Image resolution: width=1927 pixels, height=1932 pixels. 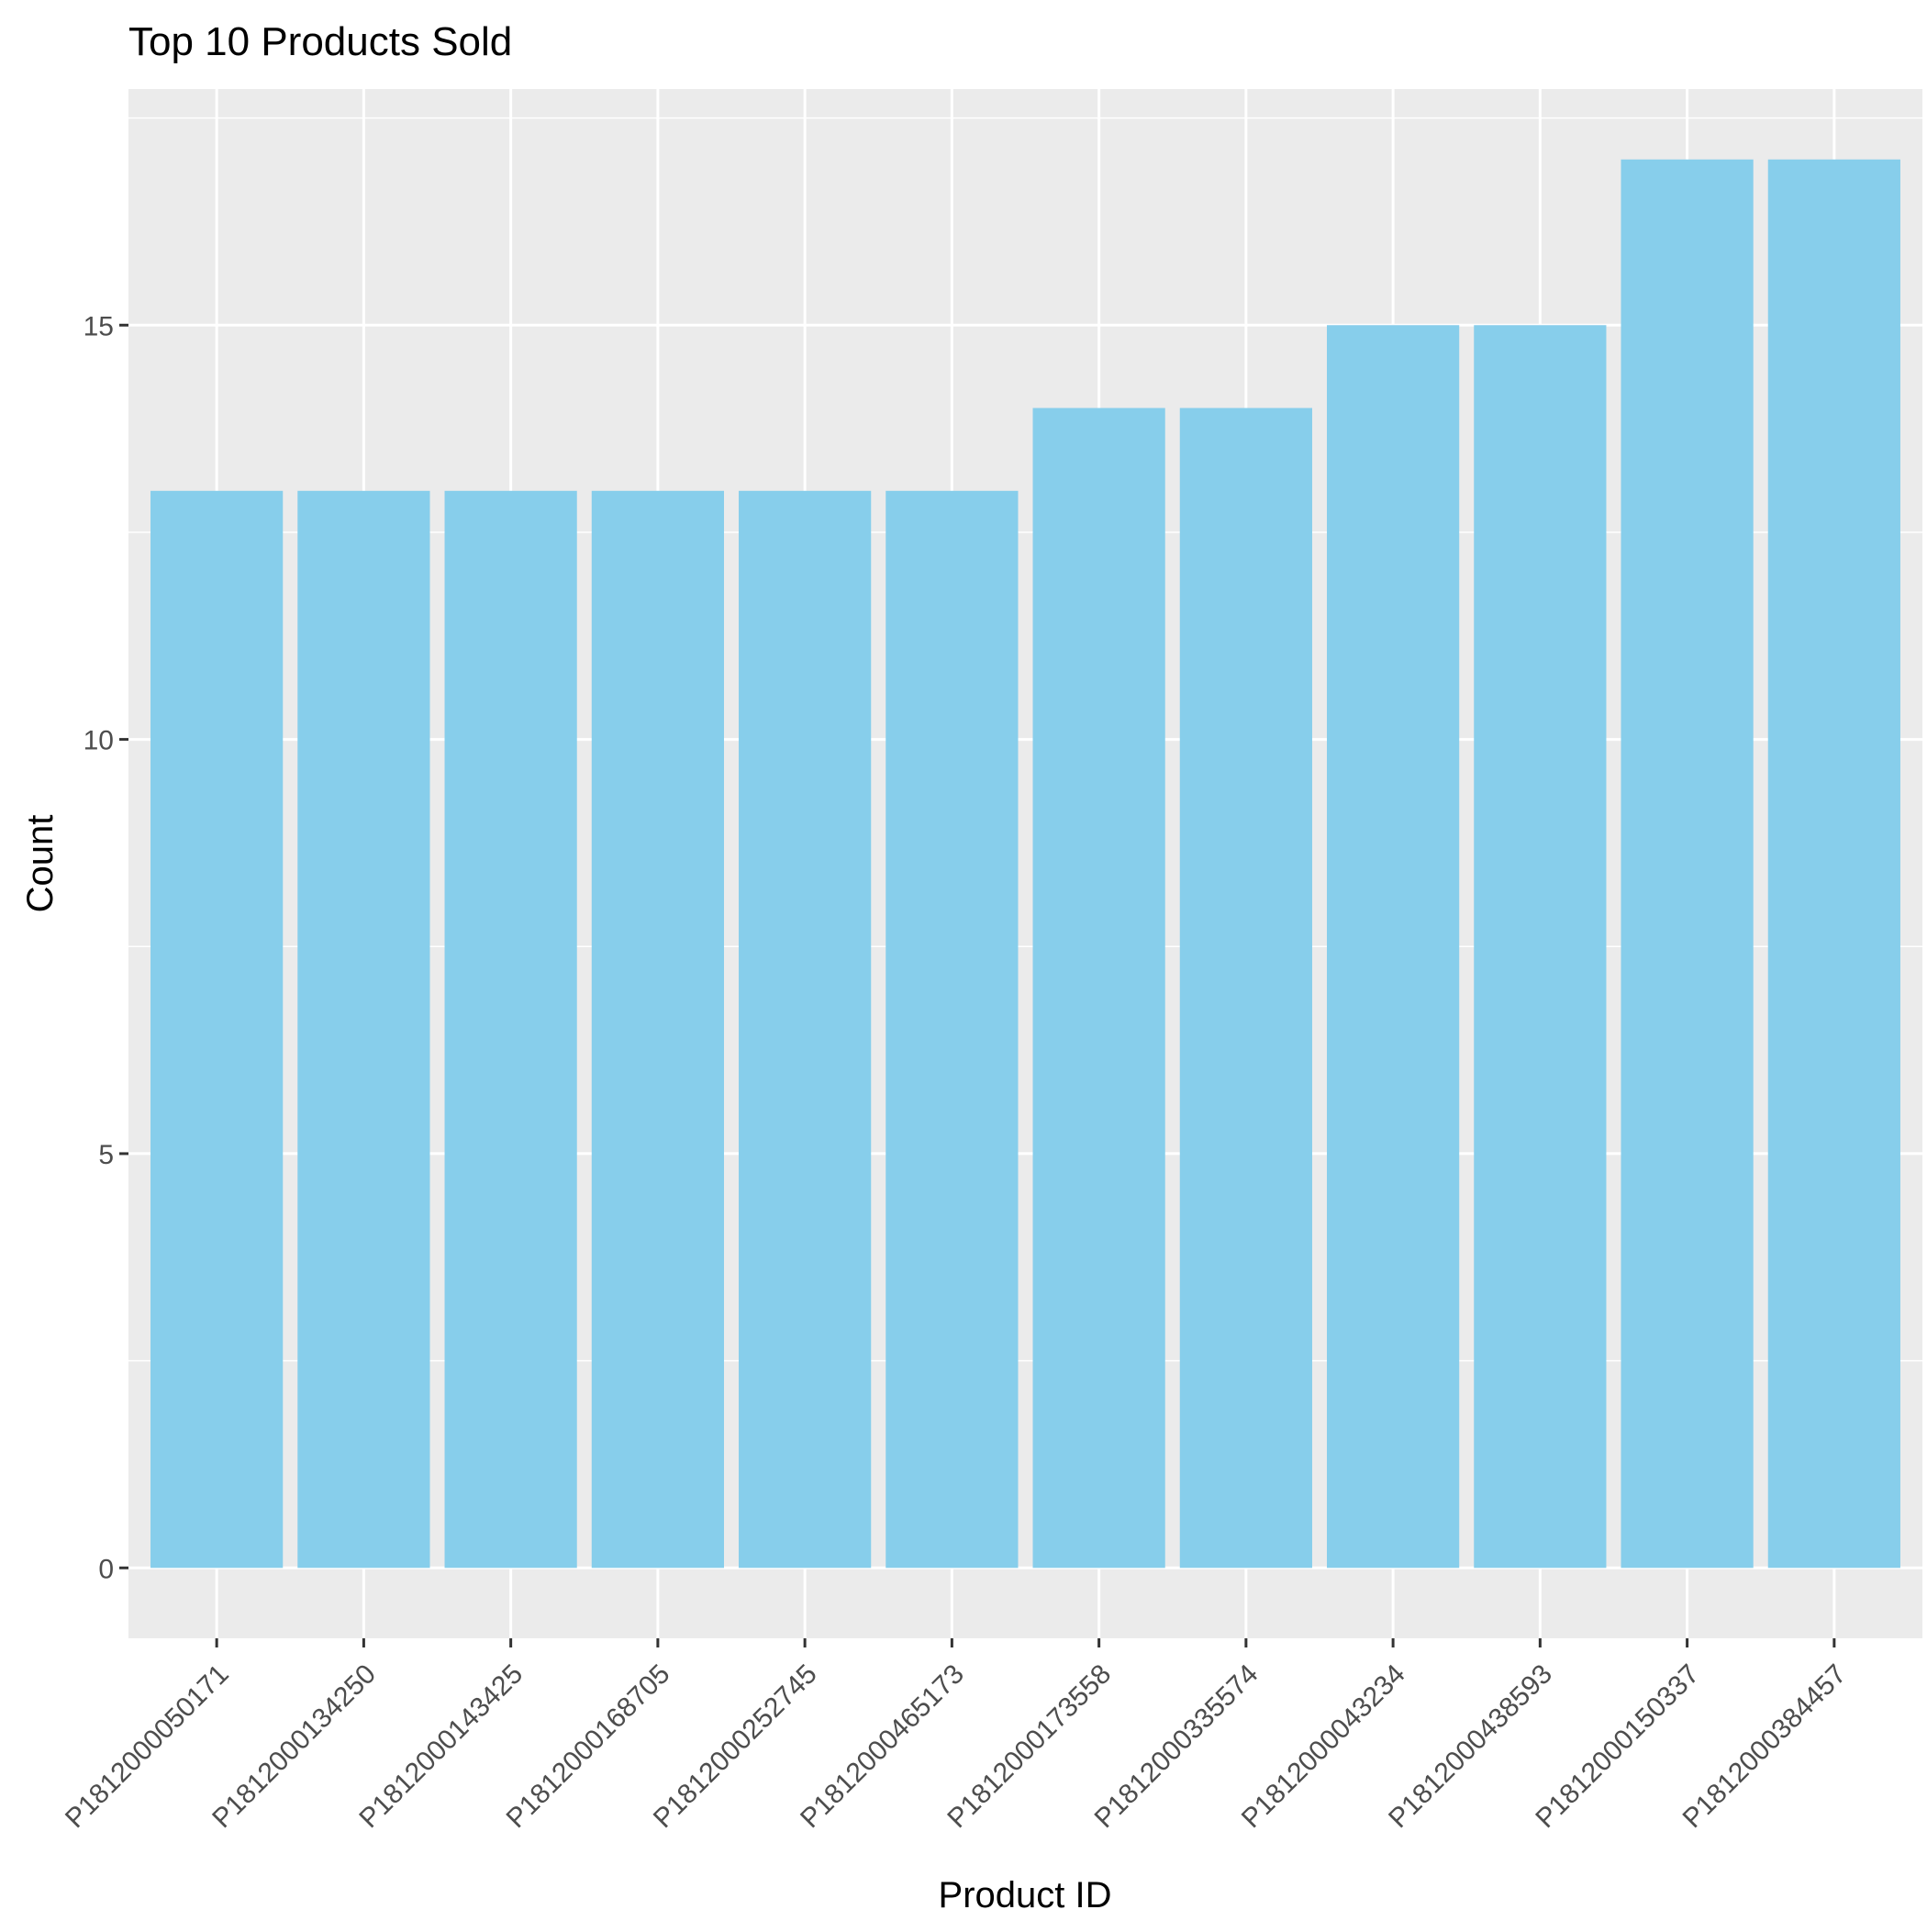 I want to click on y-tick-label: 10, so click(x=99, y=741).